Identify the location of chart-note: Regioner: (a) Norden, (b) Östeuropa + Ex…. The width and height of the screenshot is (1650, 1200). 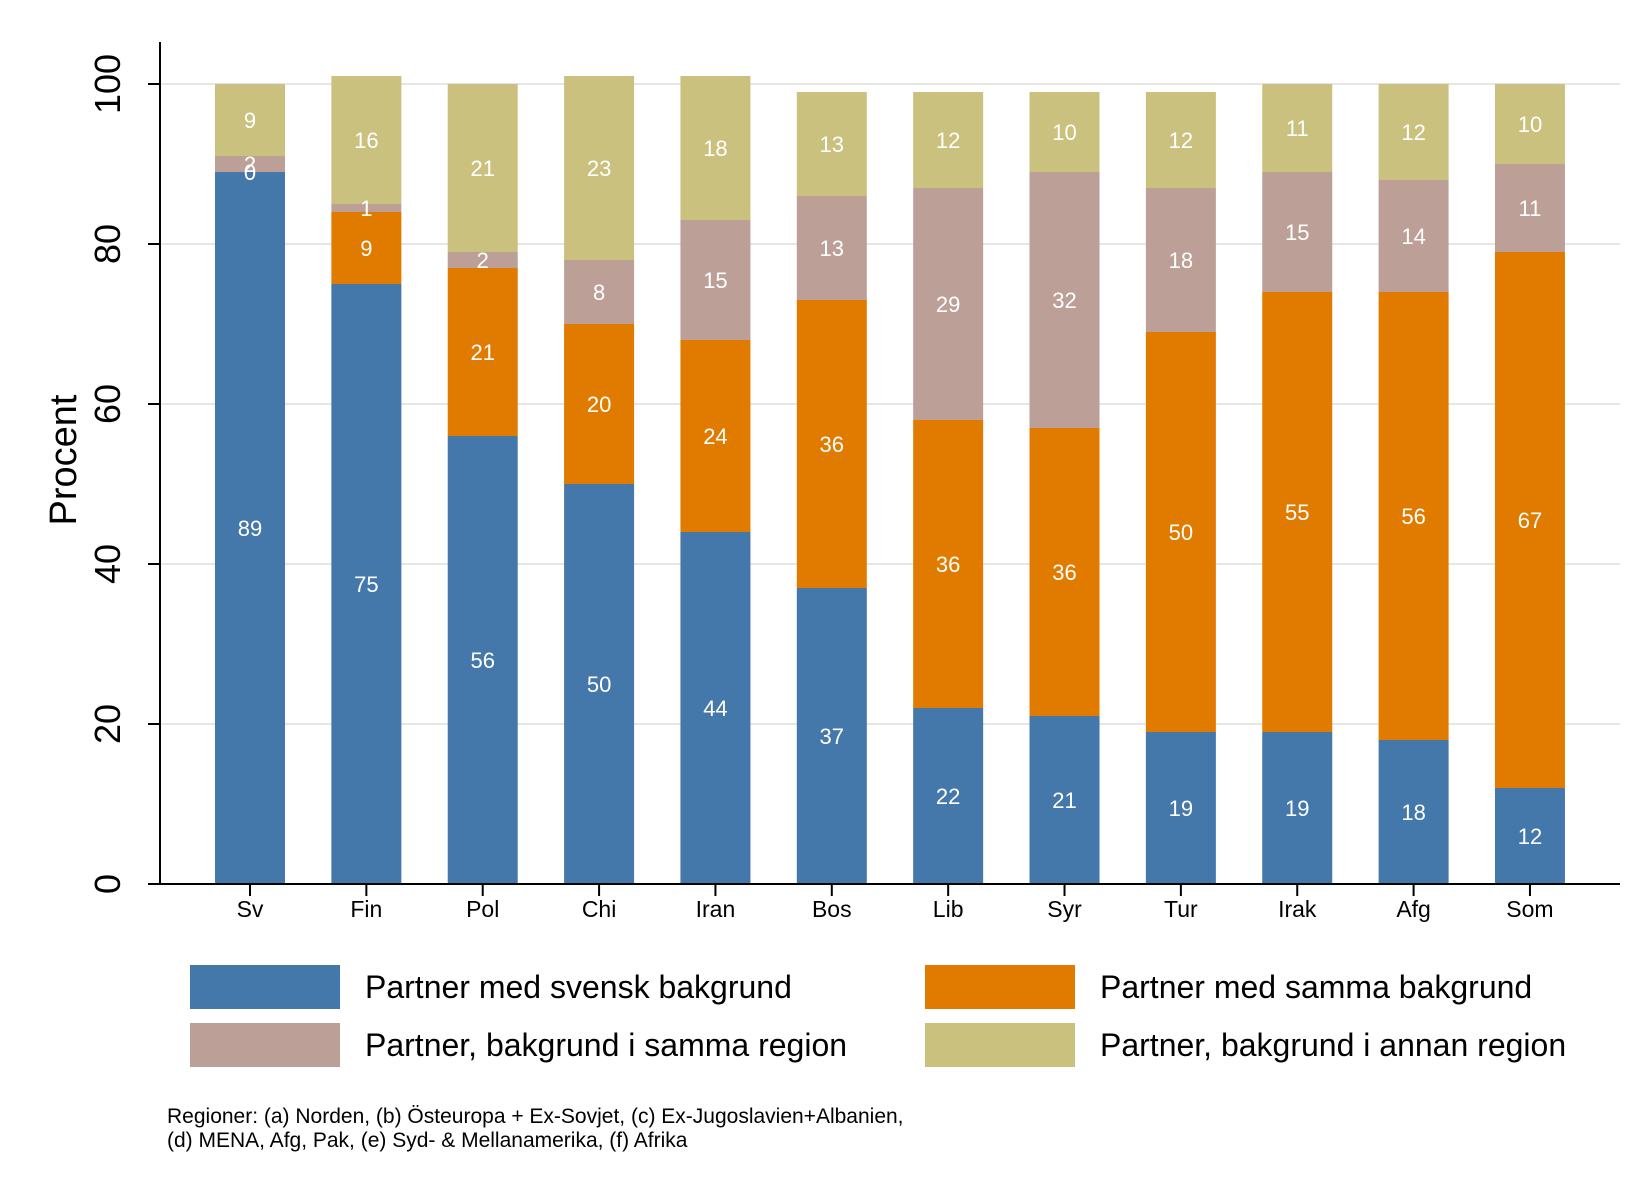
(535, 1129).